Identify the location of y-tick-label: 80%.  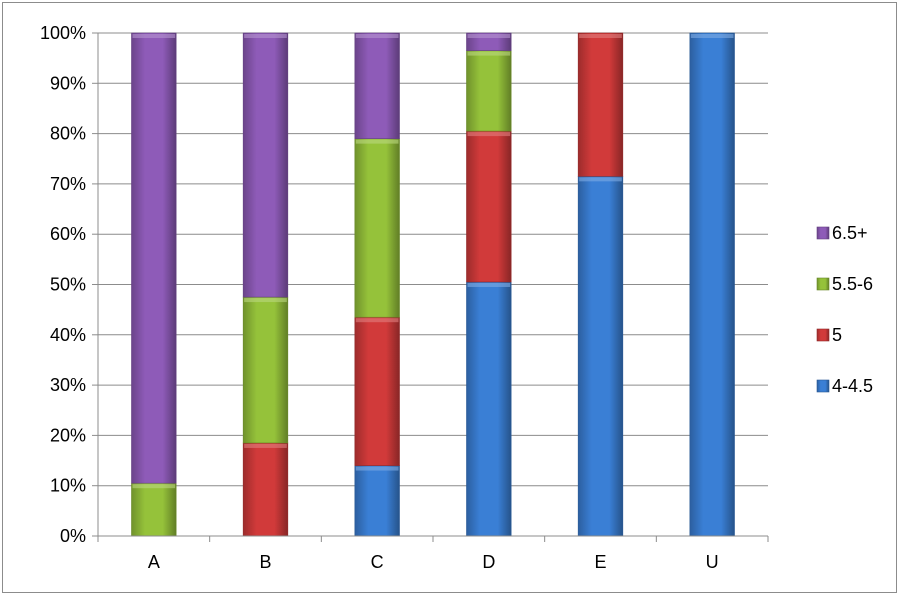
(68, 134).